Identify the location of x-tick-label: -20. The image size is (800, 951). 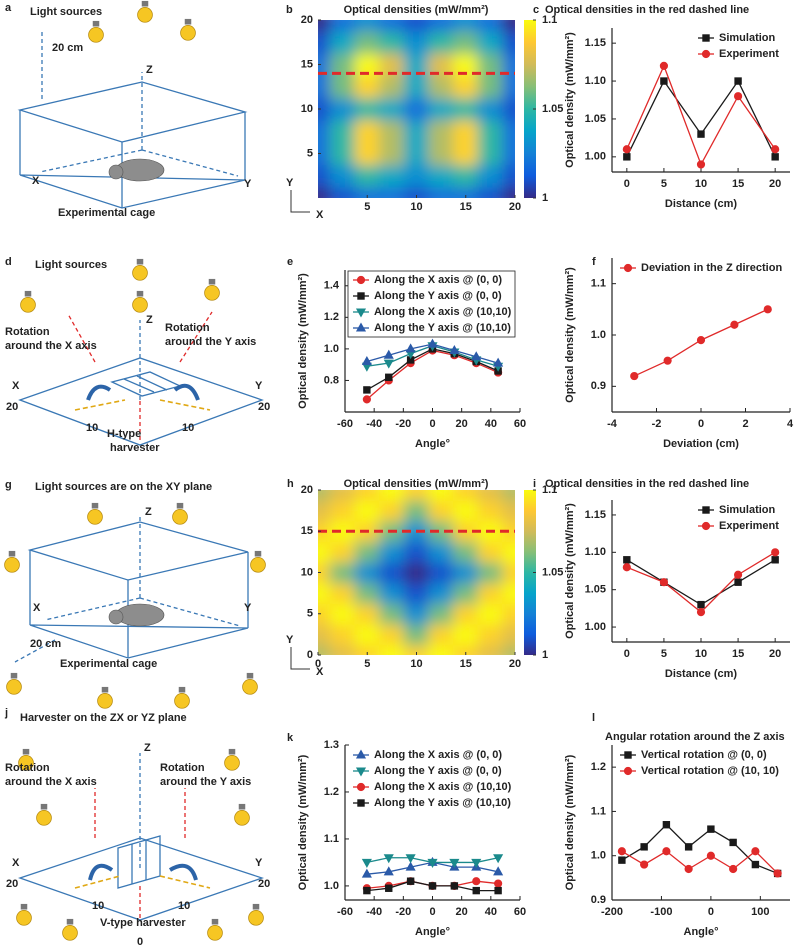
(403, 912).